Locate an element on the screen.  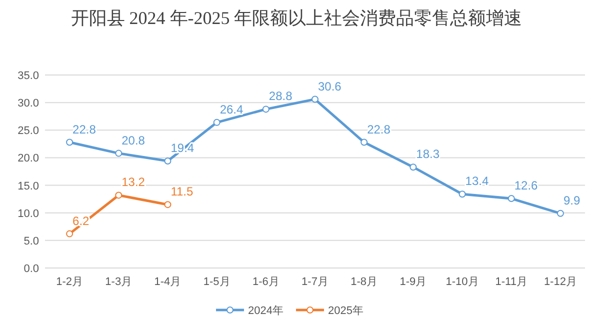
data-label: 13.4 is located at coordinates (477, 181).